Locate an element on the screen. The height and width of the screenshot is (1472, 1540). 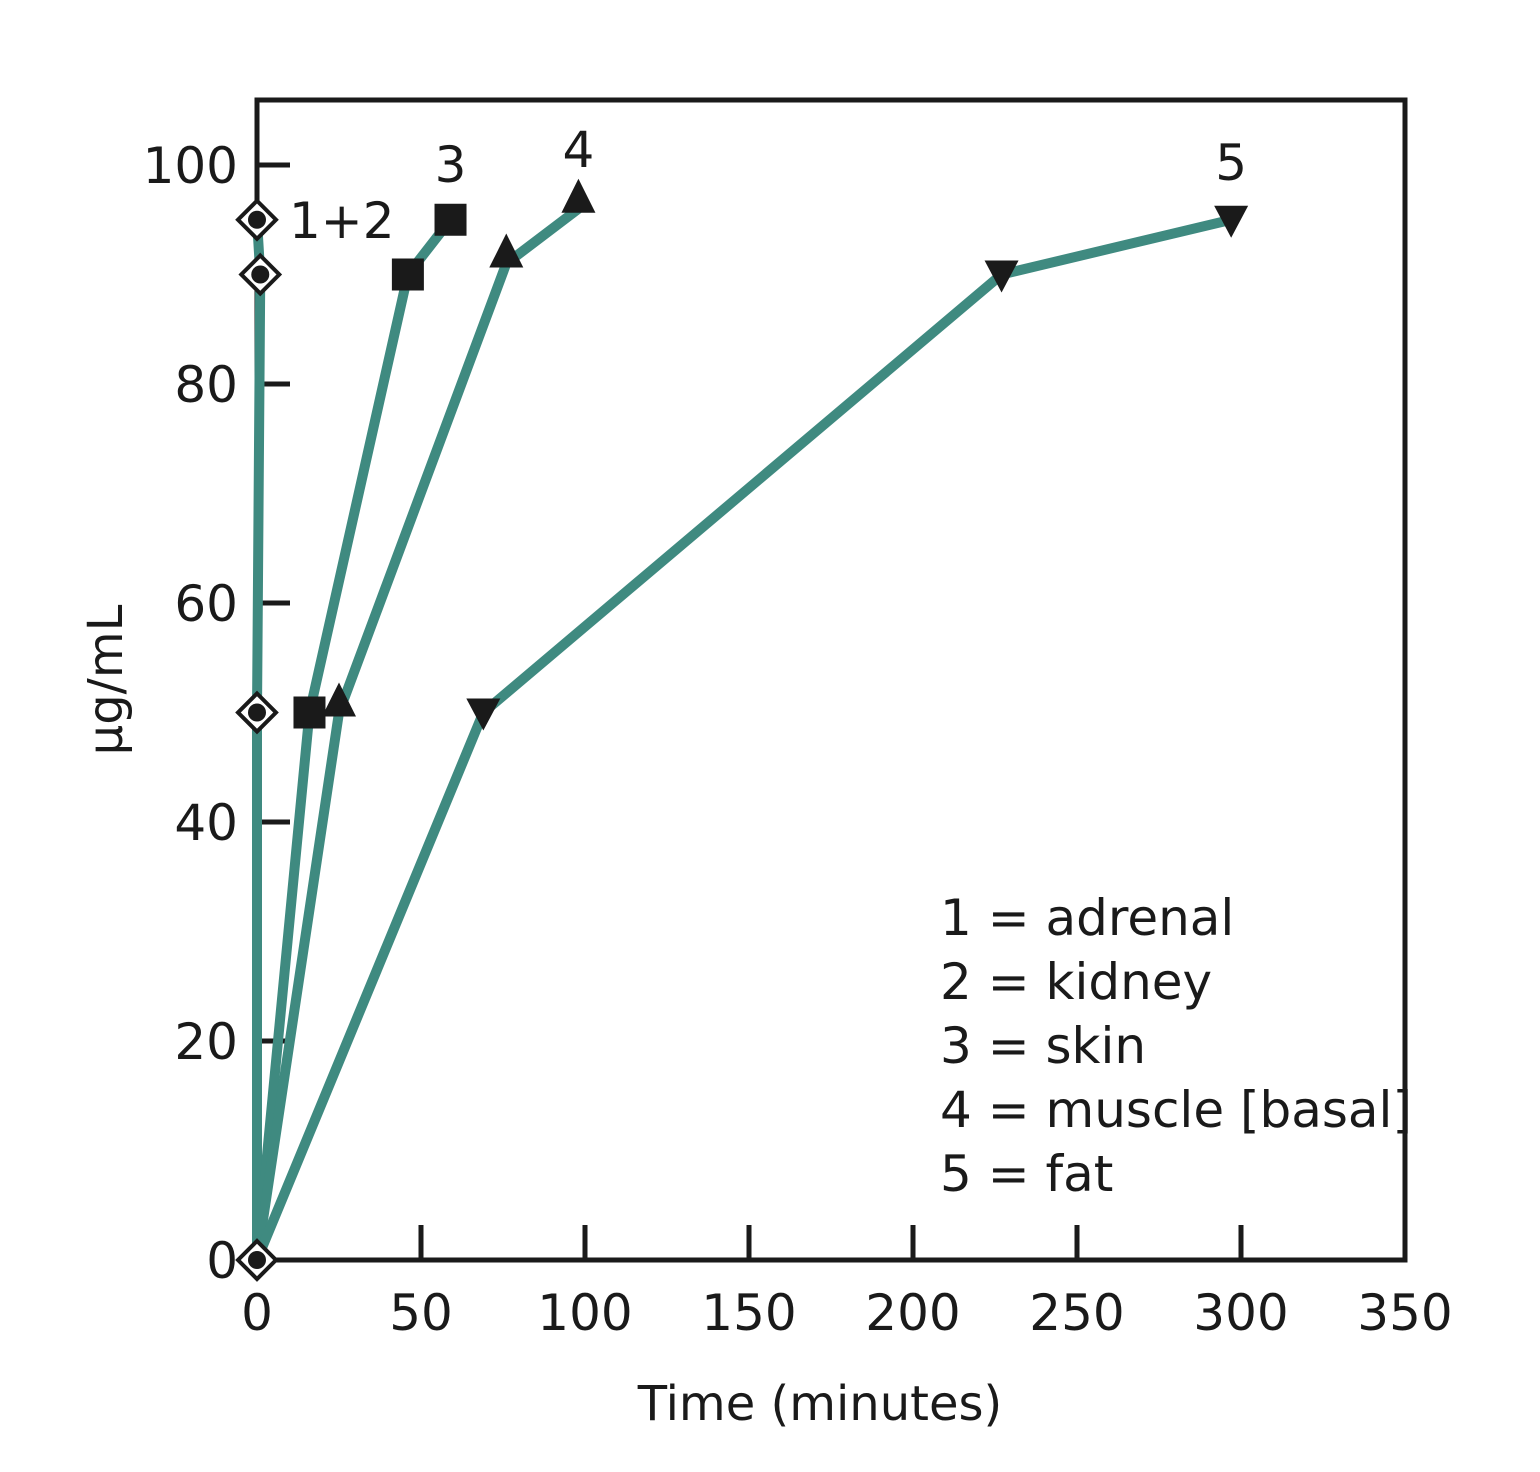
series-label: 5 is located at coordinates (1231, 163).